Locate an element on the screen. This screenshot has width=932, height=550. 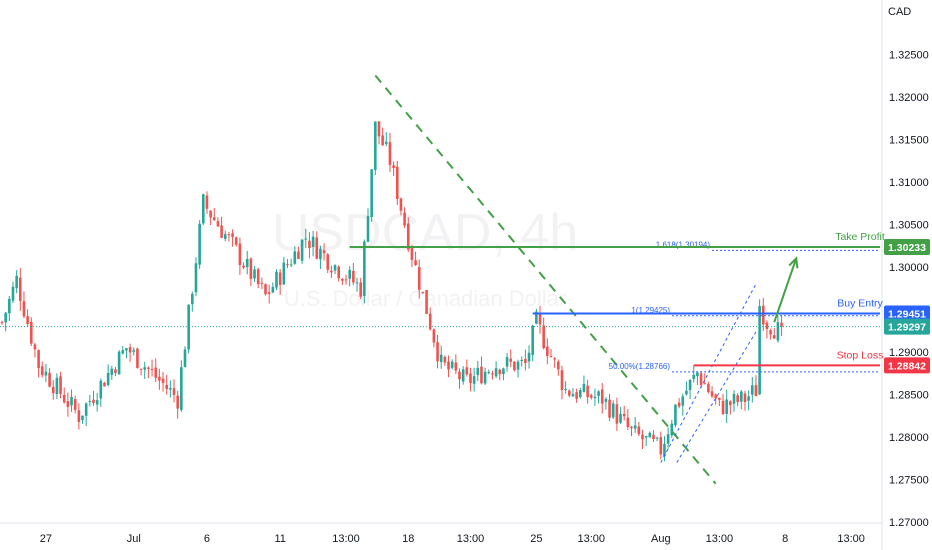
time-tick-label: 6 is located at coordinates (207, 539).